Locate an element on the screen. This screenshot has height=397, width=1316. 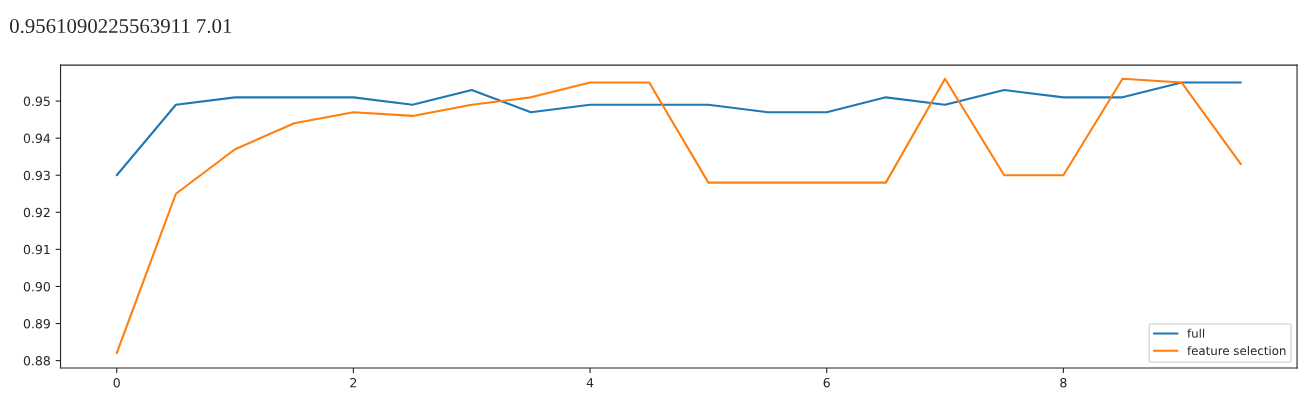
y-tick-label: 0.89 is located at coordinates (36, 324).